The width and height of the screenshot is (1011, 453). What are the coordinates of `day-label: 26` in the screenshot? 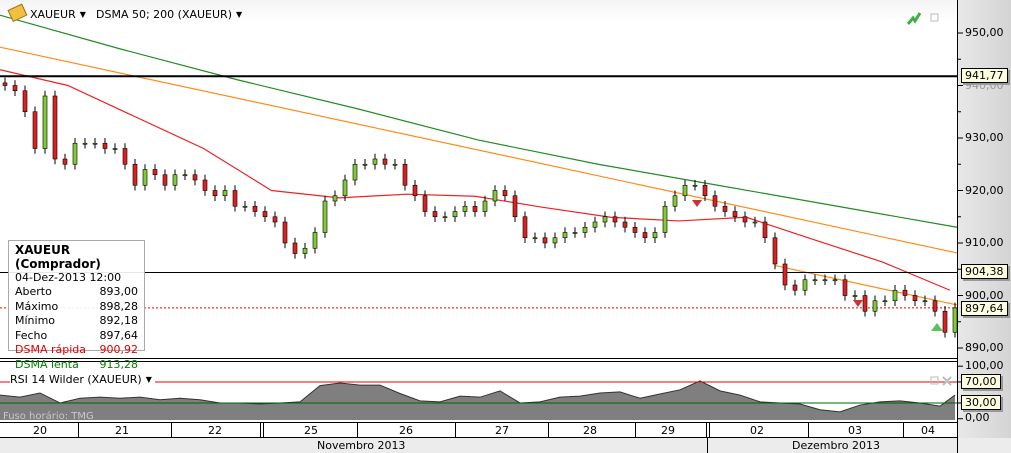 It's located at (406, 430).